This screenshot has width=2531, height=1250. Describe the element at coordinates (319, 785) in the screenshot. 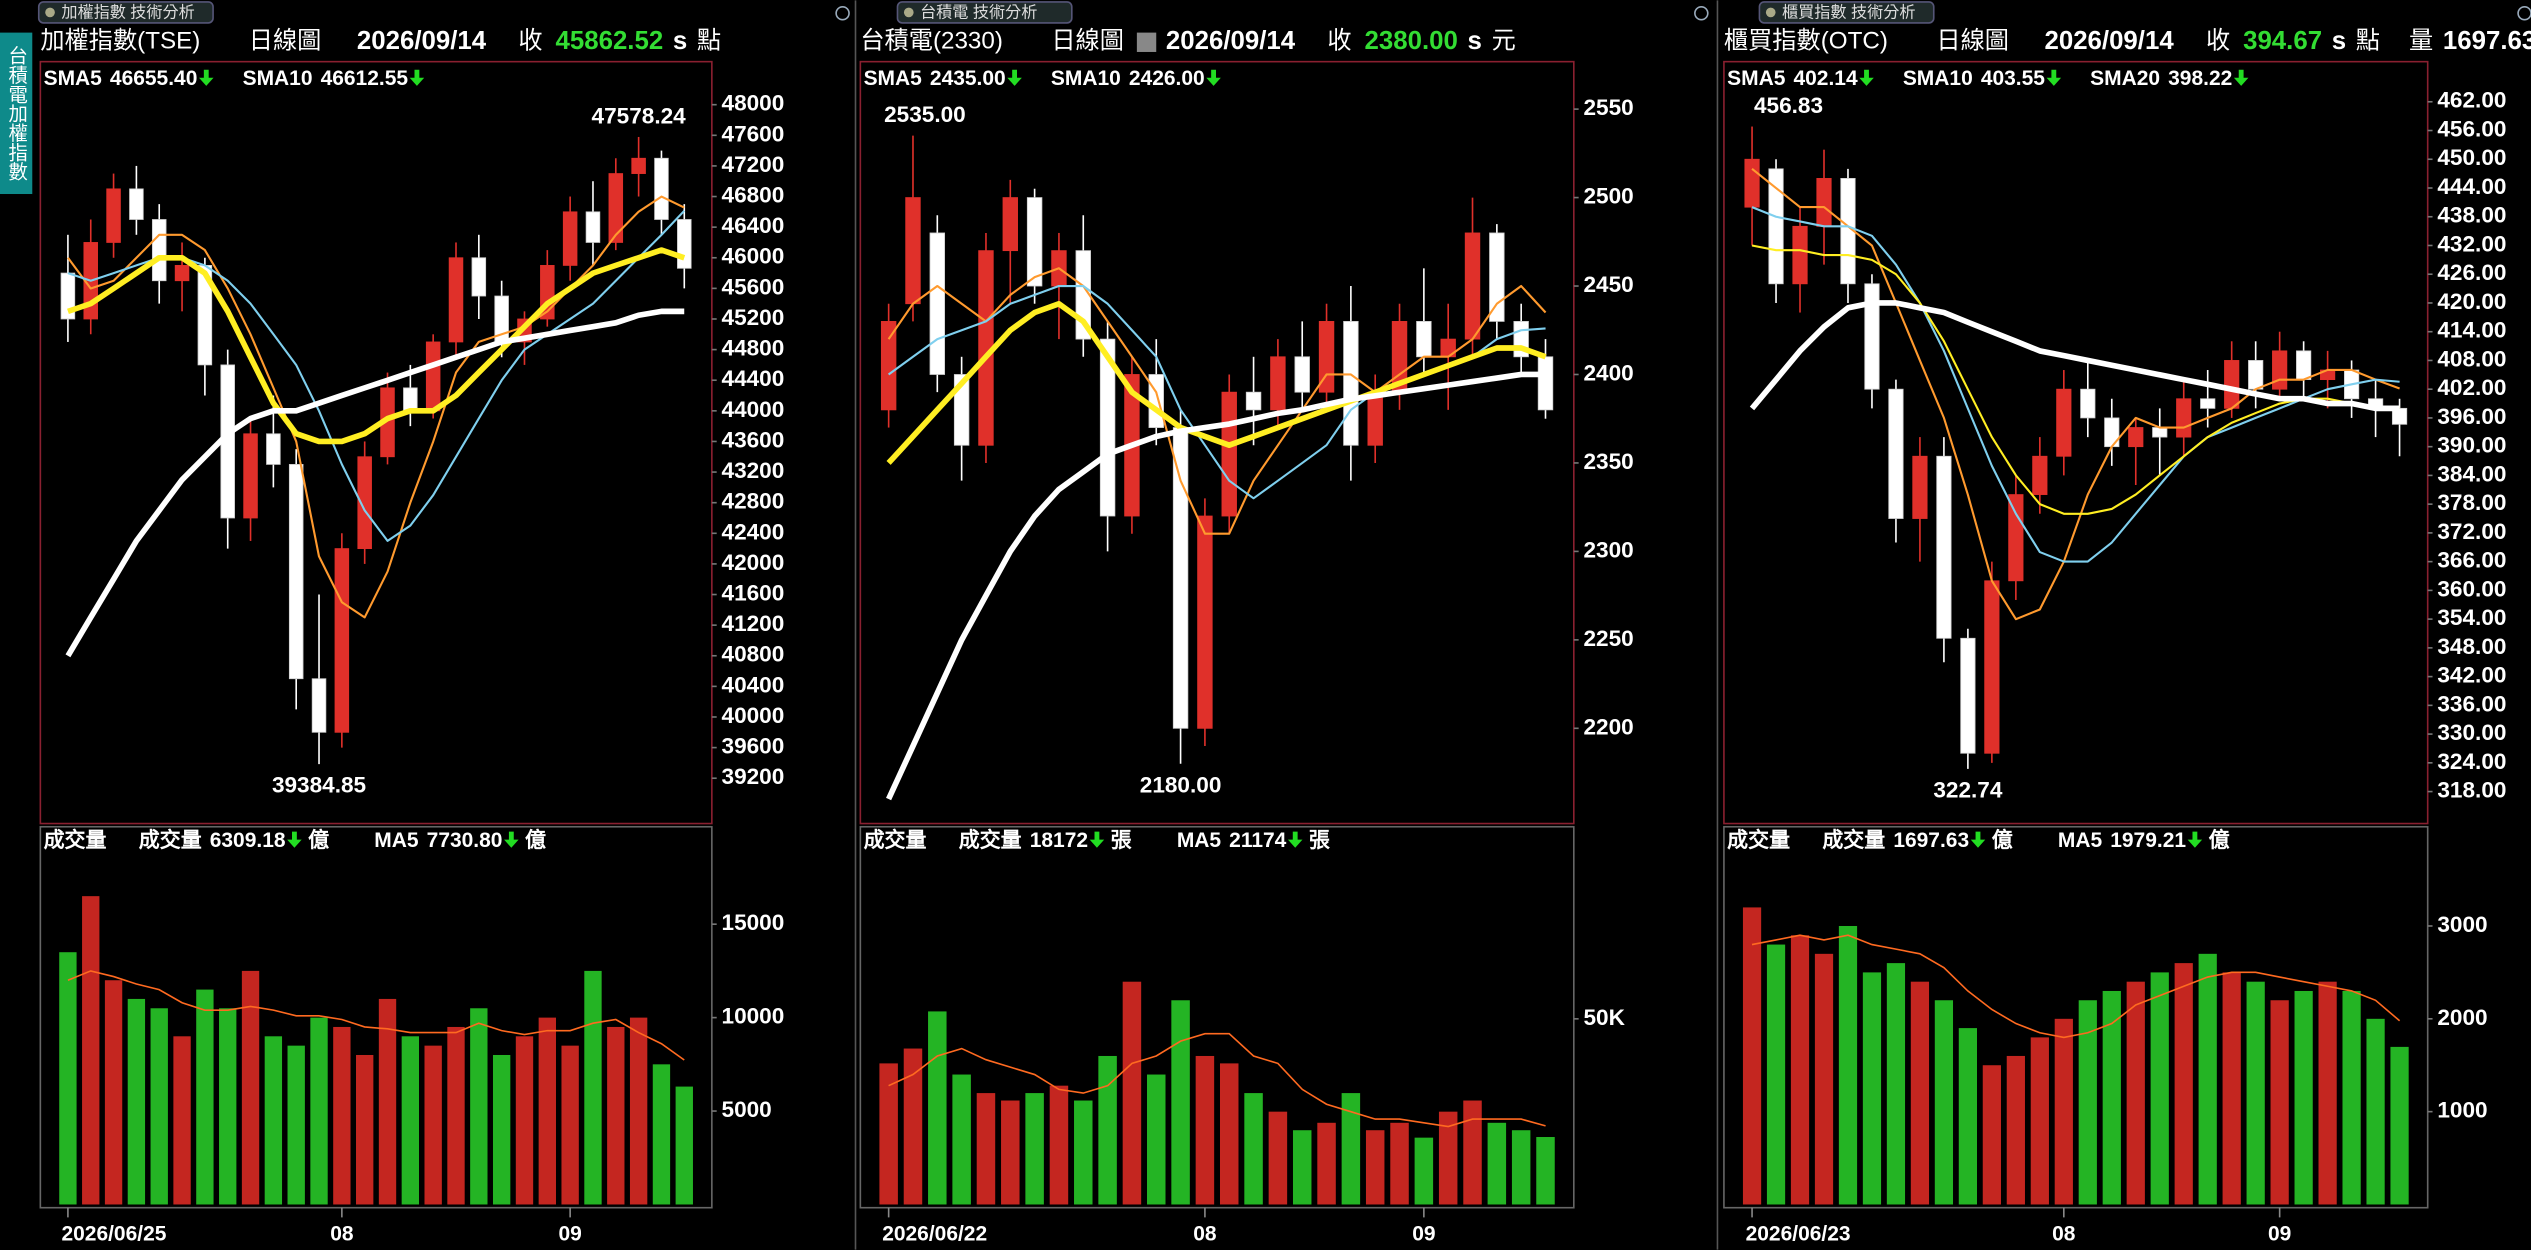

I see `min-label: 39384.85` at that location.